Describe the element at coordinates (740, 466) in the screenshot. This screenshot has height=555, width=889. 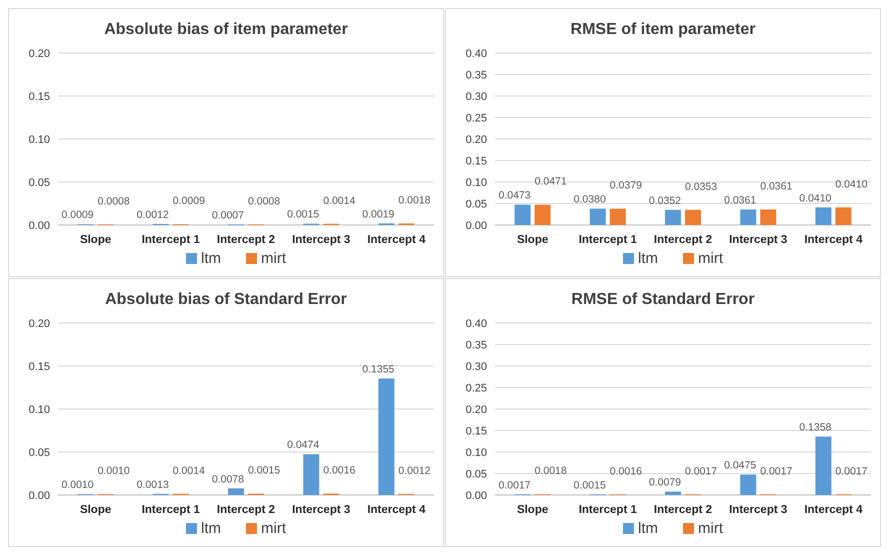
I see `data-label: 0.0475` at that location.